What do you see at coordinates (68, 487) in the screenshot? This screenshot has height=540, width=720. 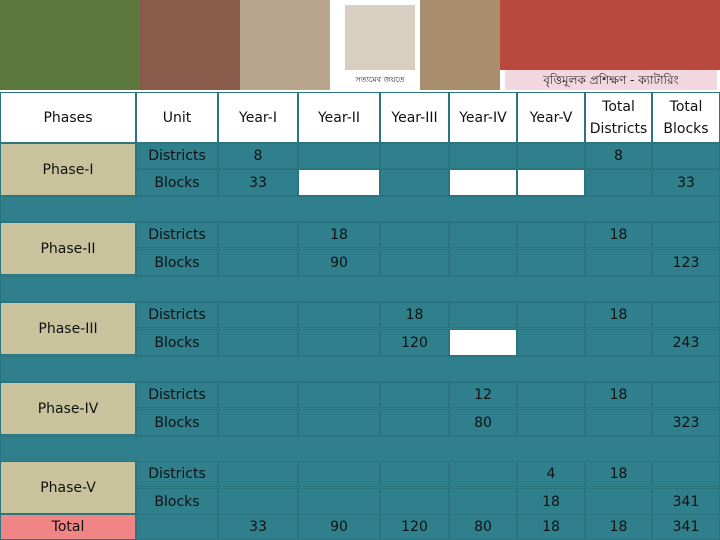 I see `phase-cell: Phase-V` at bounding box center [68, 487].